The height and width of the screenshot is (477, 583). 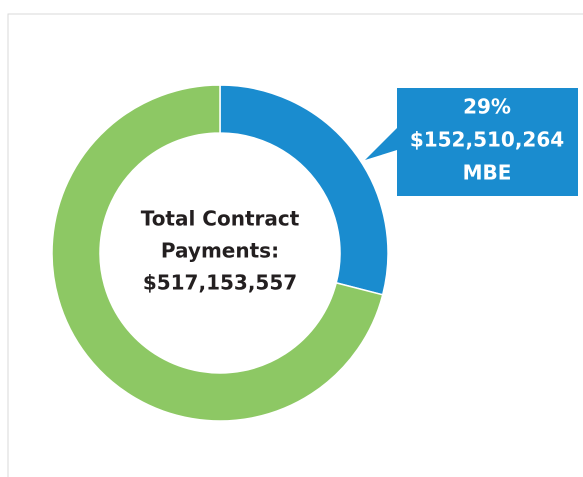 What do you see at coordinates (487, 140) in the screenshot?
I see `callout-label: $152,510,264` at bounding box center [487, 140].